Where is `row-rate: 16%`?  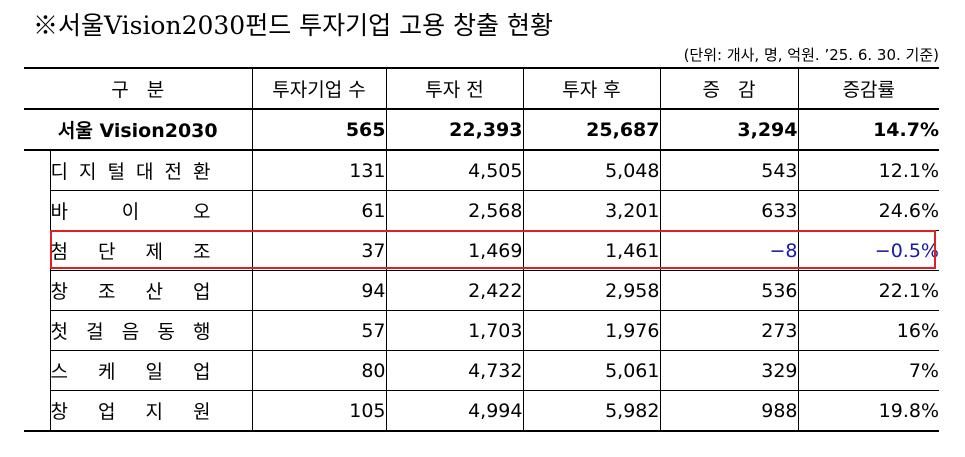
row-rate: 16% is located at coordinates (868, 330).